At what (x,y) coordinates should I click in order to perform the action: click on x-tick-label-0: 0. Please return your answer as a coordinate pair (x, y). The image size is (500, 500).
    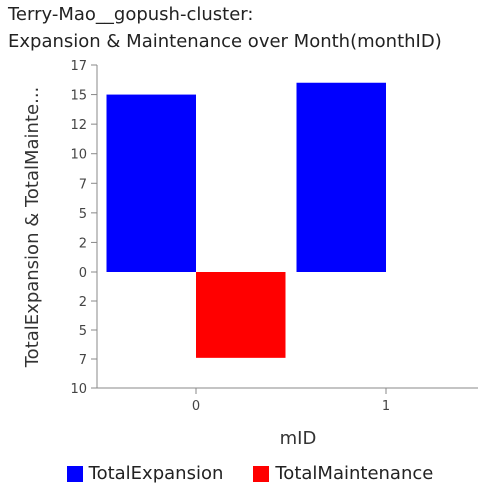
    Looking at the image, I should click on (196, 406).